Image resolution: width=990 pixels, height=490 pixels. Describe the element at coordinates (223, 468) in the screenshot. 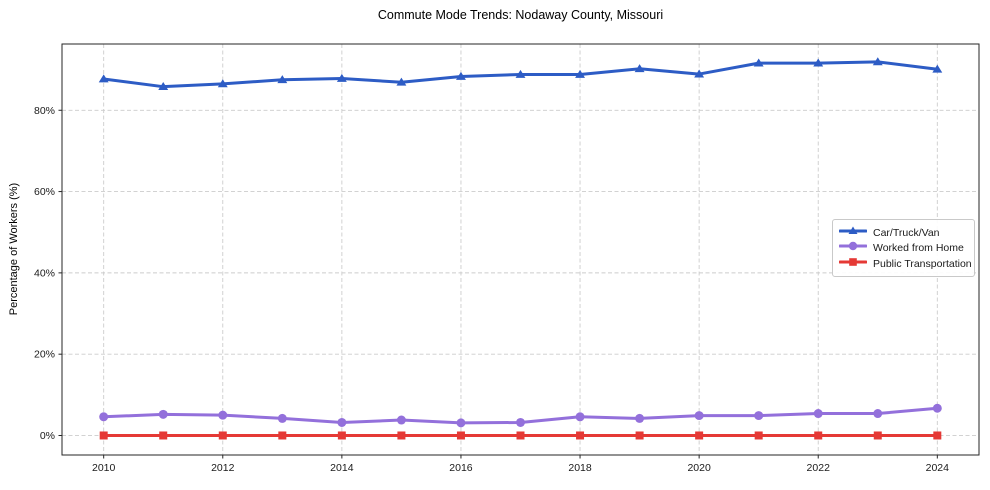

I see `x-tick-label: 2012` at that location.